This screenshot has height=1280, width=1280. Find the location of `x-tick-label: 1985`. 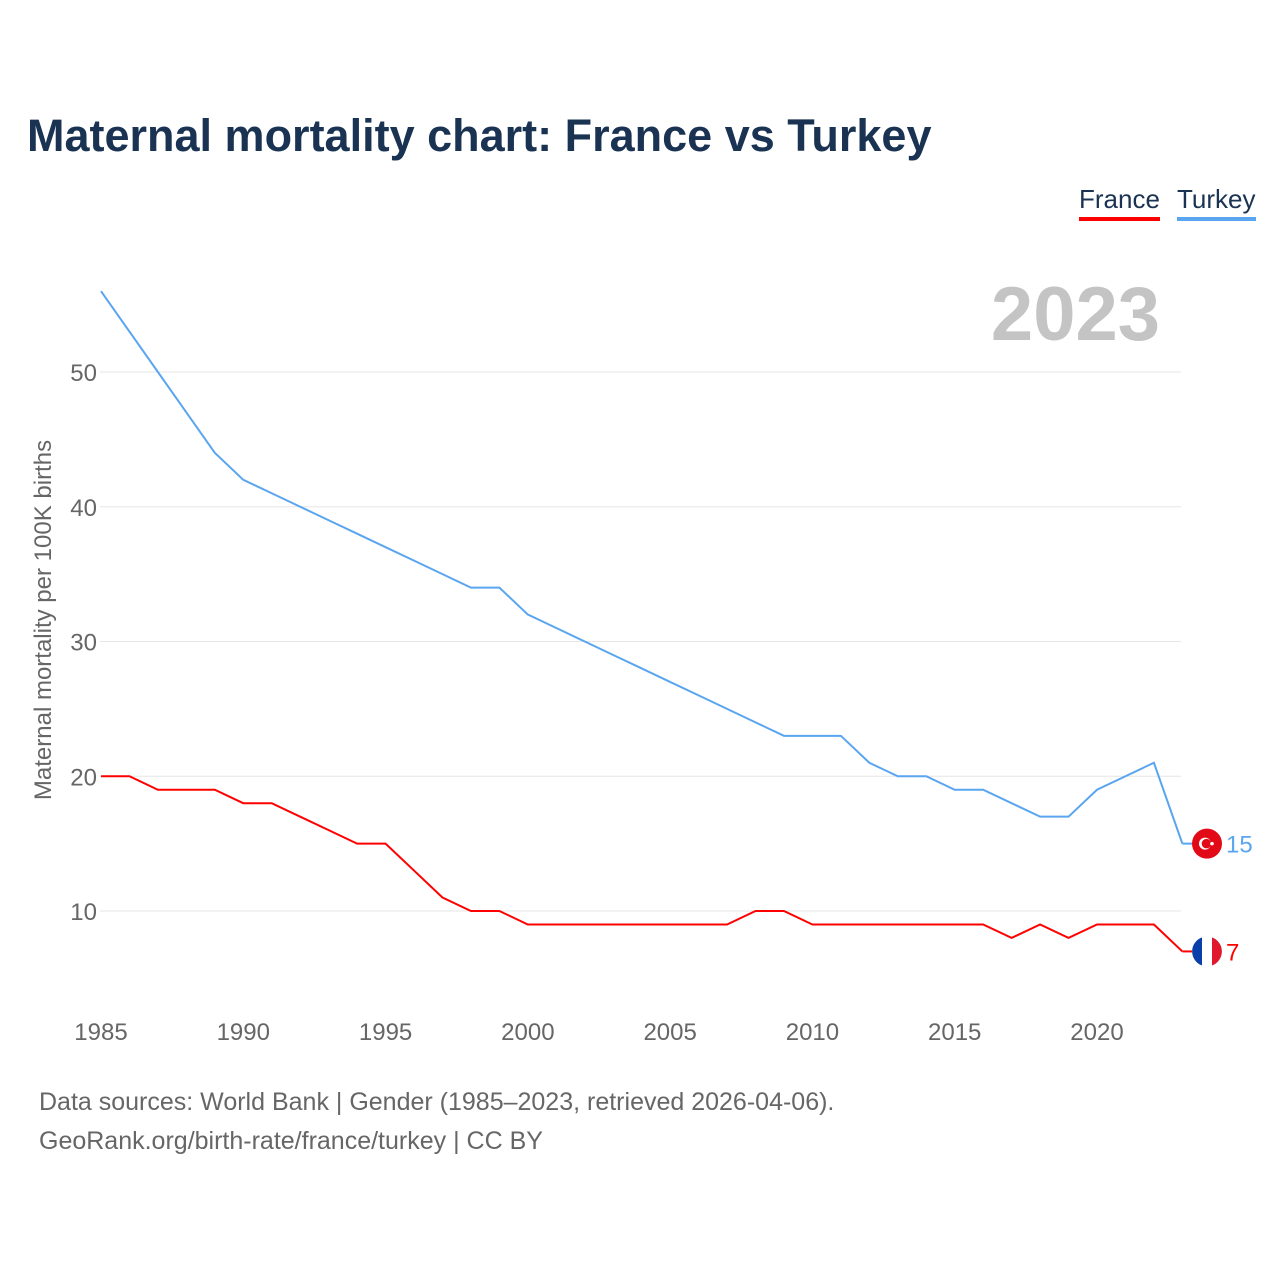

x-tick-label: 1985 is located at coordinates (100, 1032).